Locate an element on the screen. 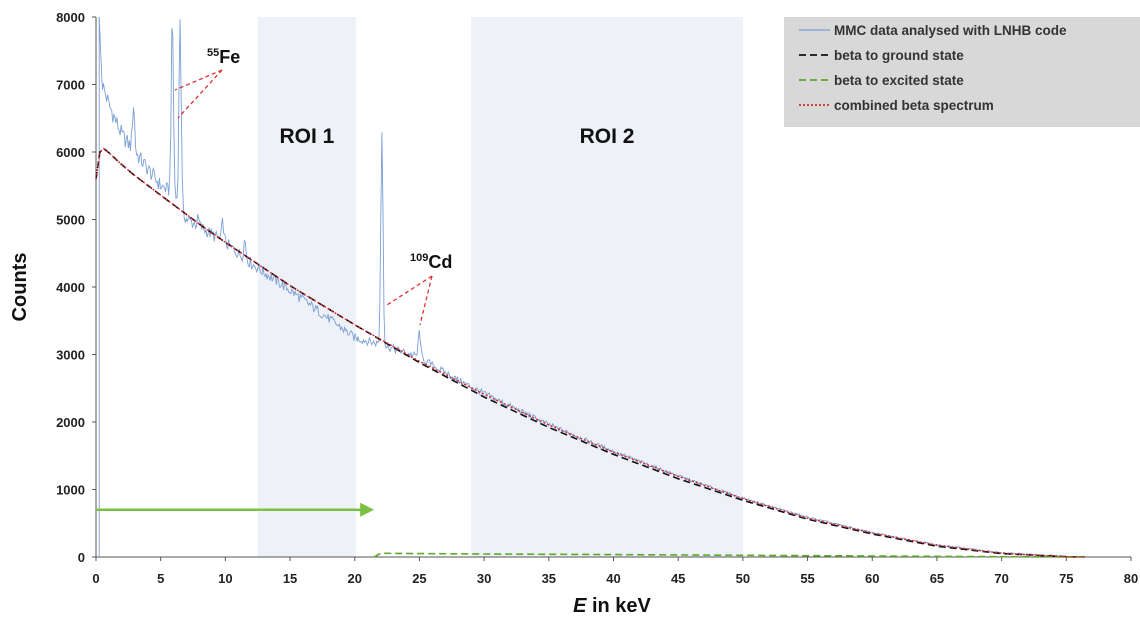  legend-label: beta to excited state is located at coordinates (899, 80).